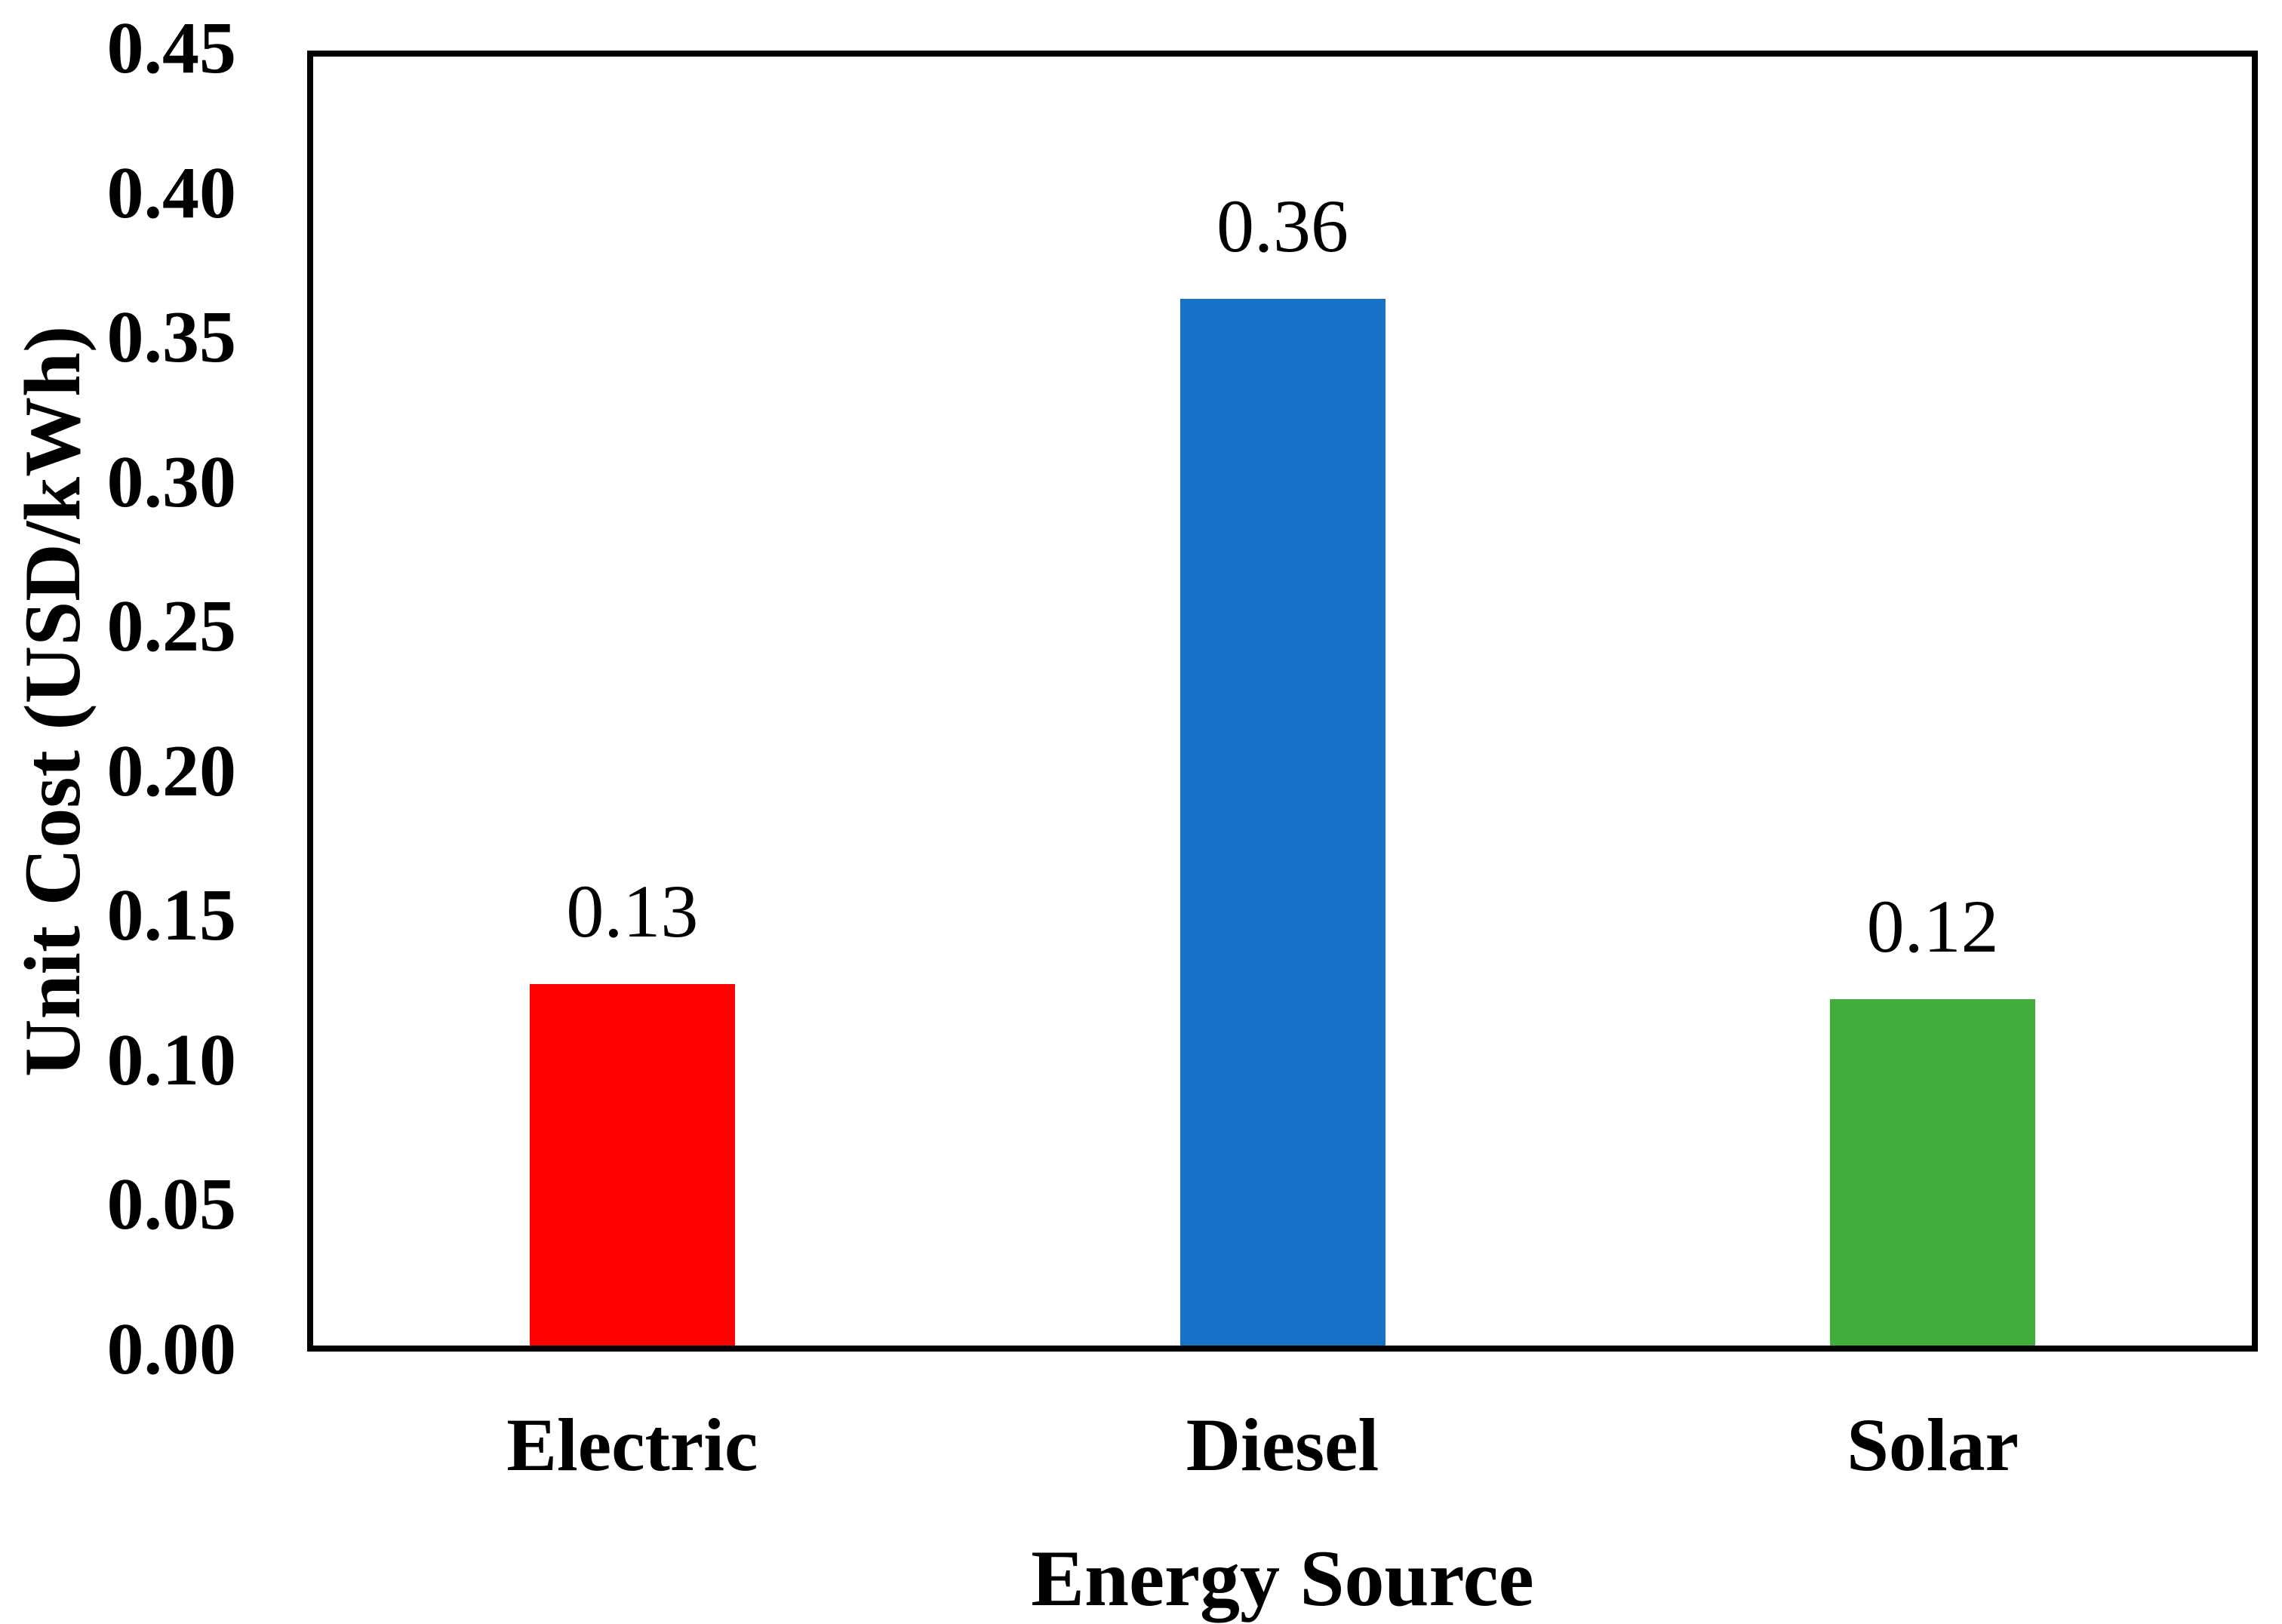 This screenshot has height=1624, width=2282. What do you see at coordinates (171, 482) in the screenshot?
I see `y-tick-label: 0.30` at bounding box center [171, 482].